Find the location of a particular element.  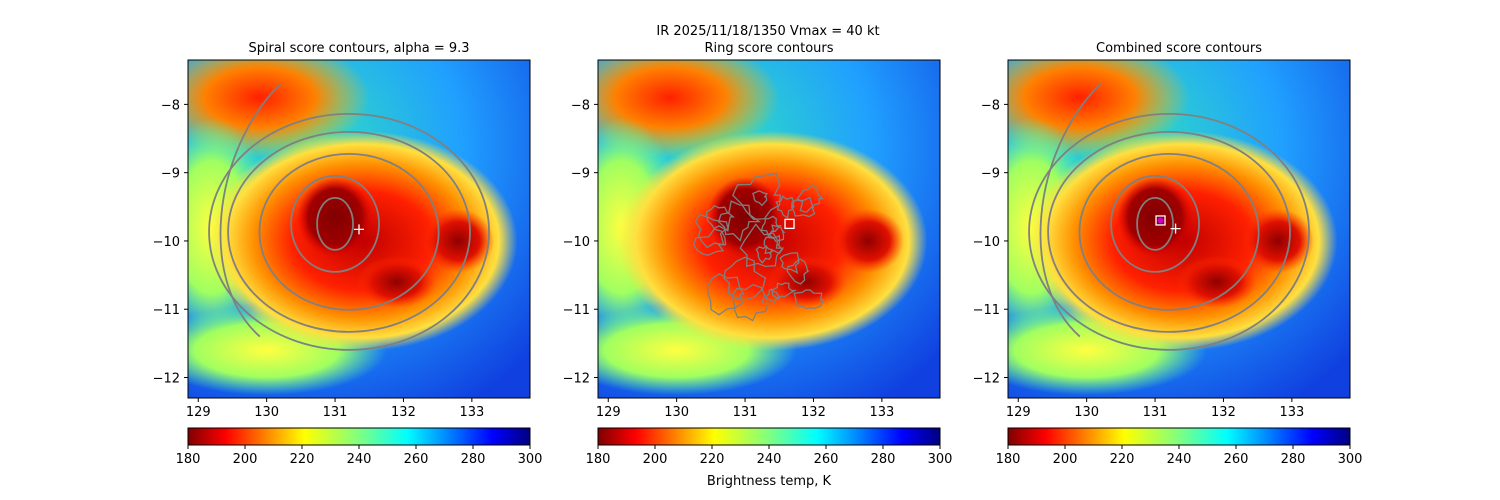

x-tick-label: 129 is located at coordinates (1018, 412).